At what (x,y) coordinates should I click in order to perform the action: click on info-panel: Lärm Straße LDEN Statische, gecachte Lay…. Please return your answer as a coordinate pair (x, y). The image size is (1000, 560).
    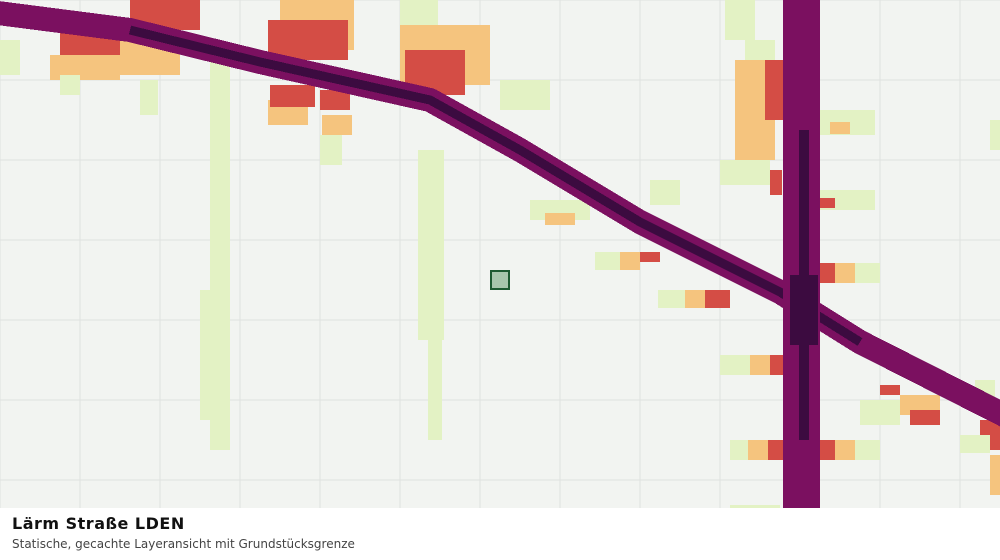
    Looking at the image, I should click on (500, 534).